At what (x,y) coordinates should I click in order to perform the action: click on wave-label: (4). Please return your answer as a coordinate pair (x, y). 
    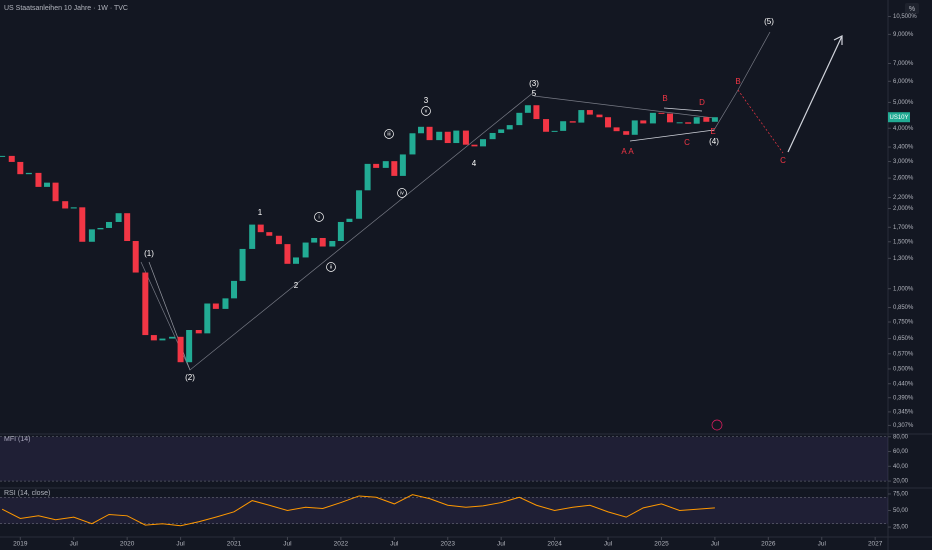
    Looking at the image, I should click on (714, 141).